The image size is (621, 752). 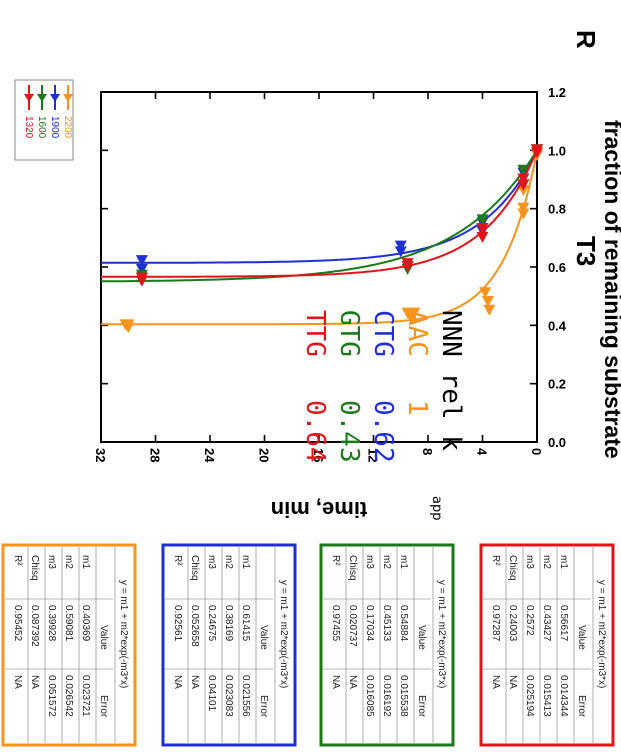 I want to click on value-tick-label: 0.8, so click(x=557, y=209).